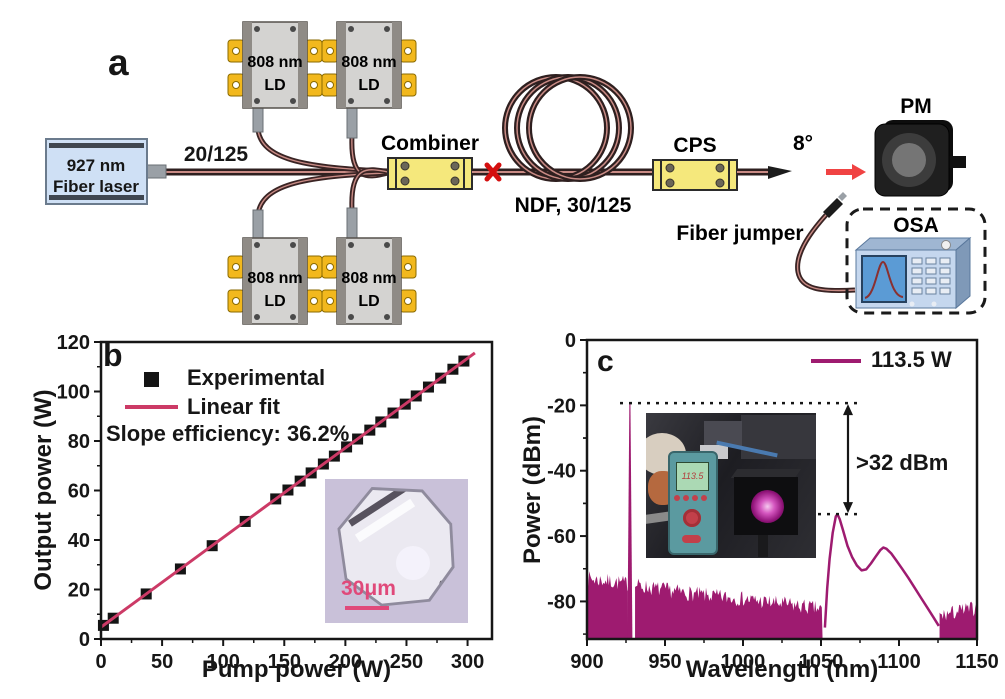 The image size is (1005, 699). I want to click on meter-lcd: 113.5, so click(692, 476).